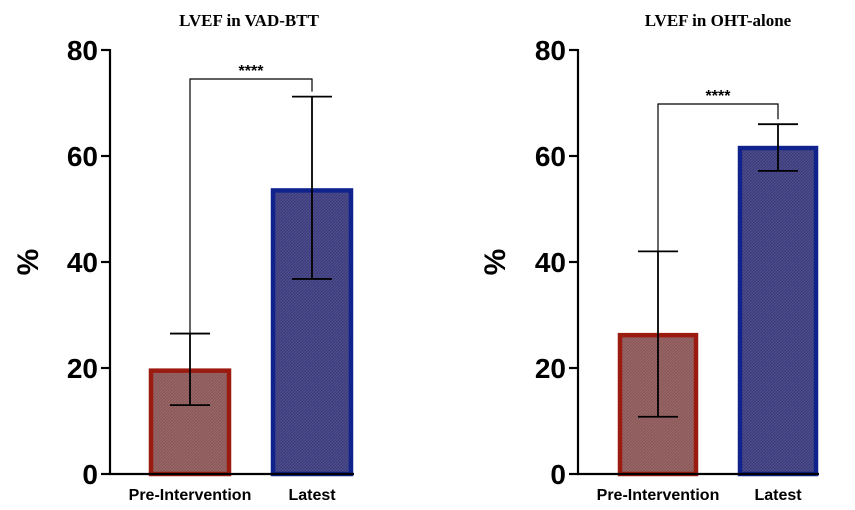  I want to click on chart-title: LVEF in VAD-BTT, so click(249, 20).